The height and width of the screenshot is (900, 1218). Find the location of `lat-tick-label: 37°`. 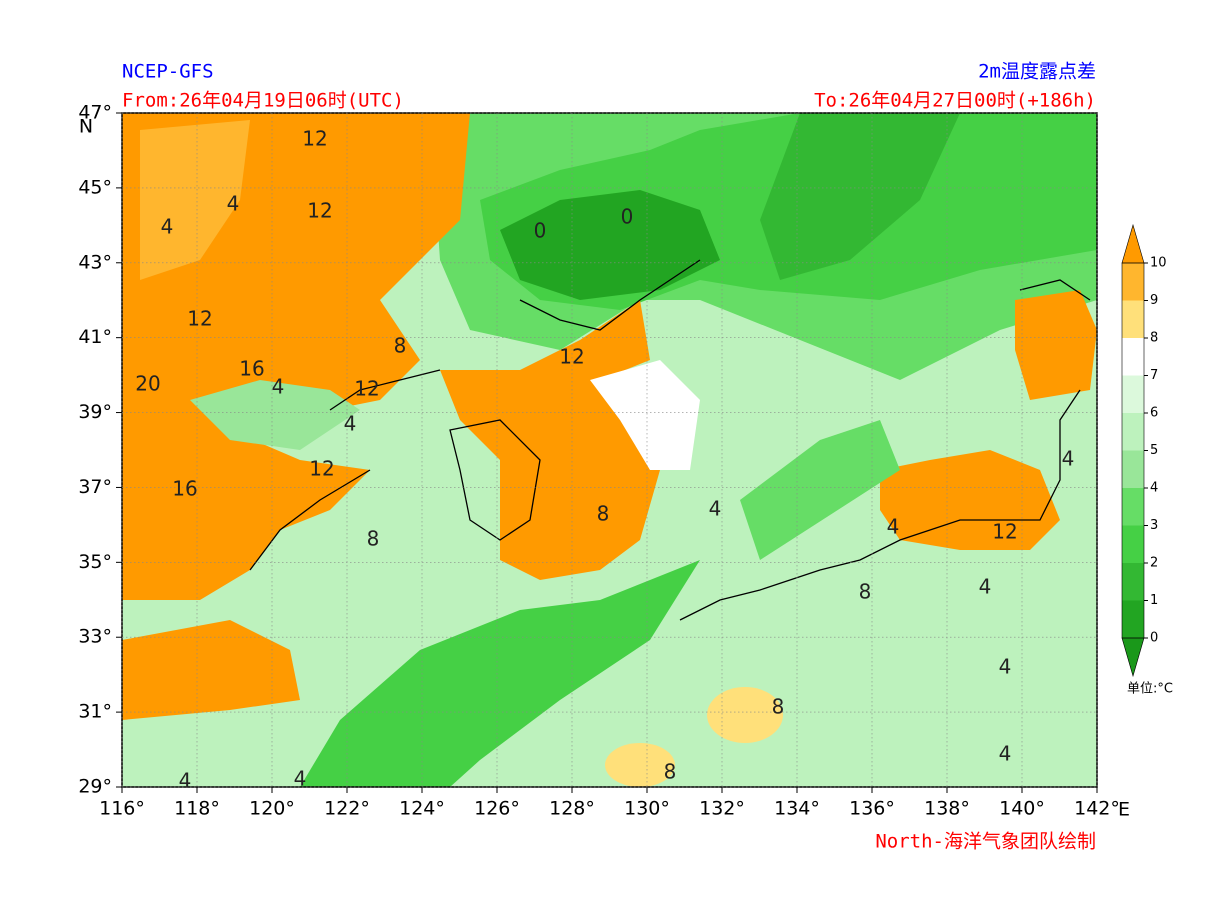

lat-tick-label: 37° is located at coordinates (95, 487).